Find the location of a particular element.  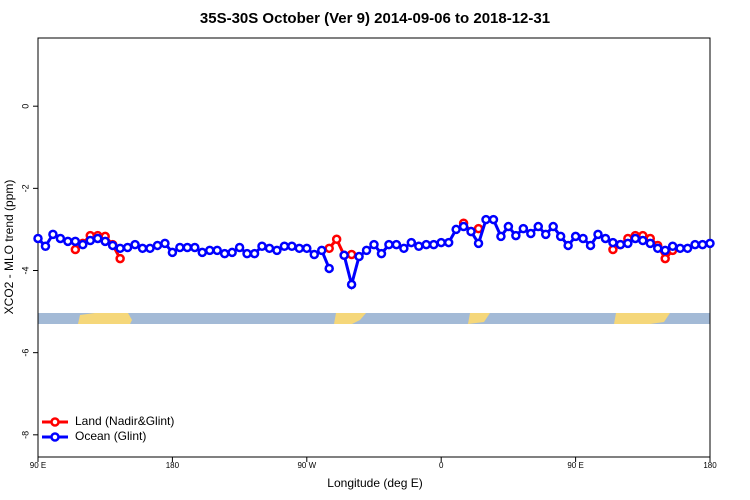

y-tick-label: -2 is located at coordinates (25, 188).